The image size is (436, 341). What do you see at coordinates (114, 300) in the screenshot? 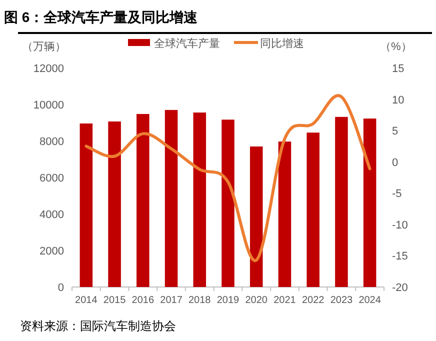
I see `x-tick-label: 2015` at bounding box center [114, 300].